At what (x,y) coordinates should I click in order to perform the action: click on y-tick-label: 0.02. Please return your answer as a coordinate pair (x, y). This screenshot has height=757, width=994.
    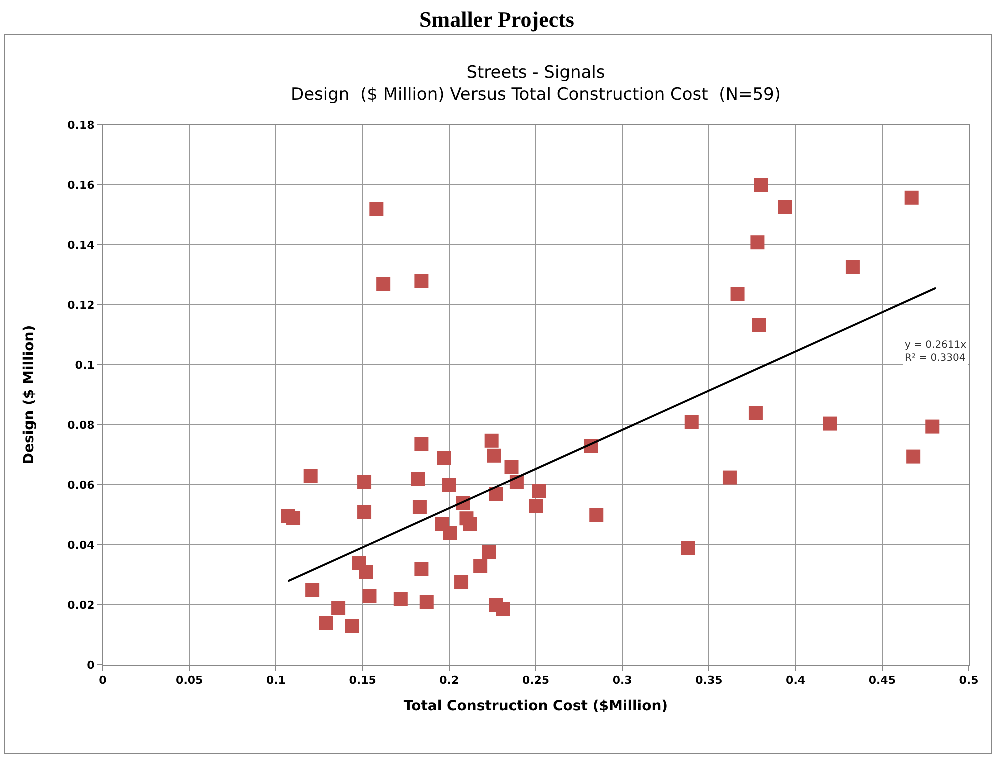
    Looking at the image, I should click on (81, 605).